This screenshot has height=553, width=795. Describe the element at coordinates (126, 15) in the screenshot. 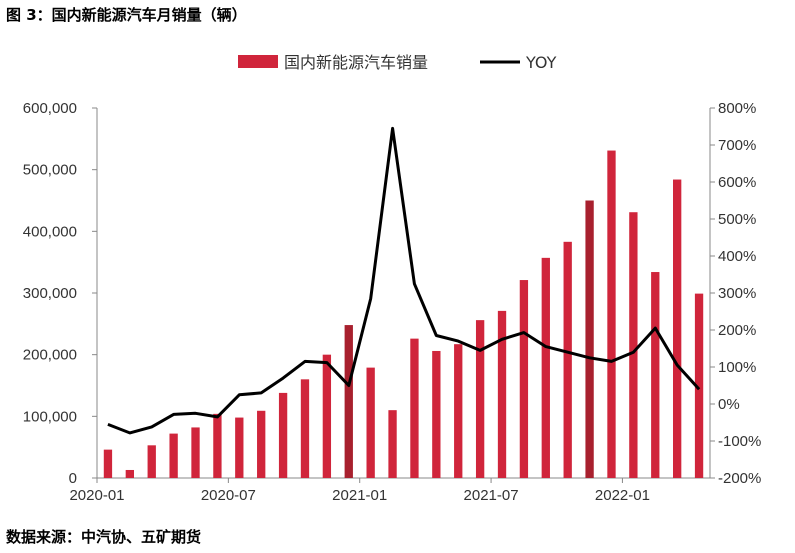

I see `figure-title: 图 3：国内新能源汽车月销量（辆）` at that location.